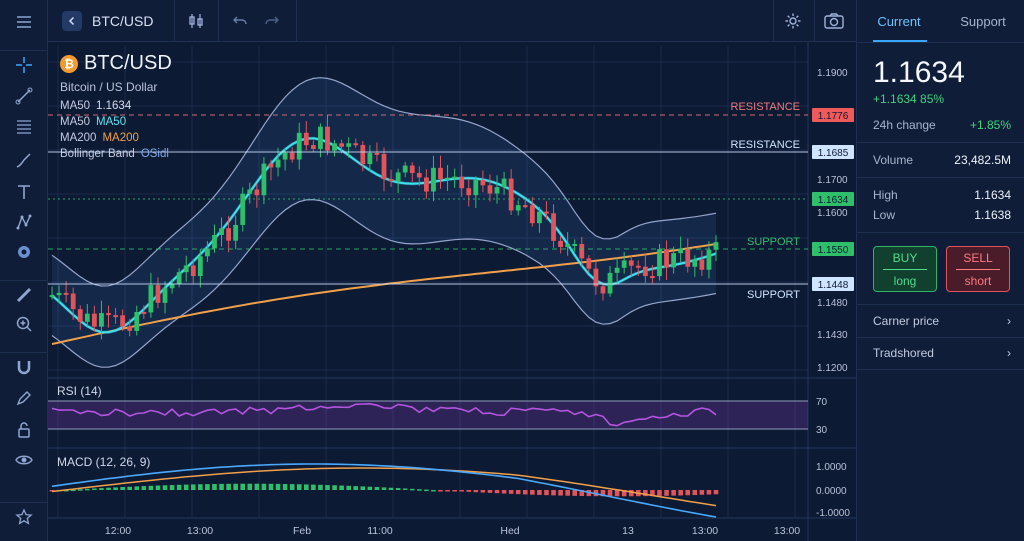  I want to click on sell-button: SELL short, so click(978, 269).